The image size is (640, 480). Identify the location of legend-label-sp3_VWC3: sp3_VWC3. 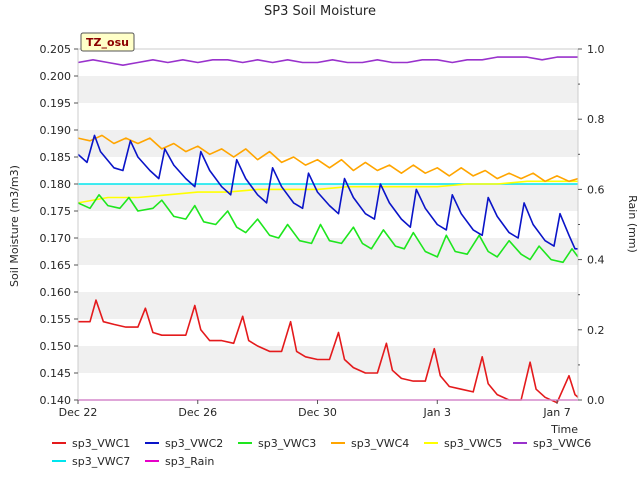
(287, 443).